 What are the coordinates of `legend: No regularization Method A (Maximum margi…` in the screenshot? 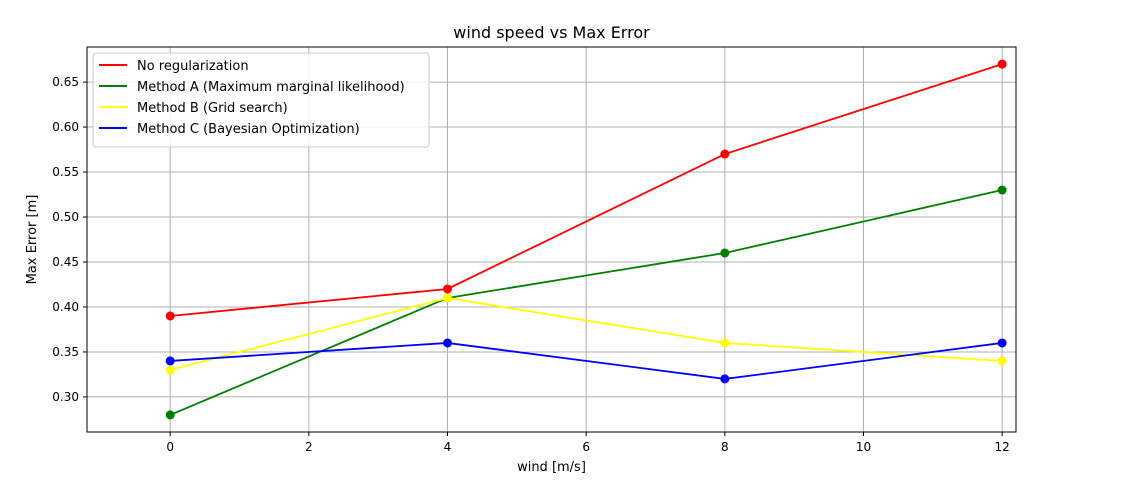 It's located at (261, 100).